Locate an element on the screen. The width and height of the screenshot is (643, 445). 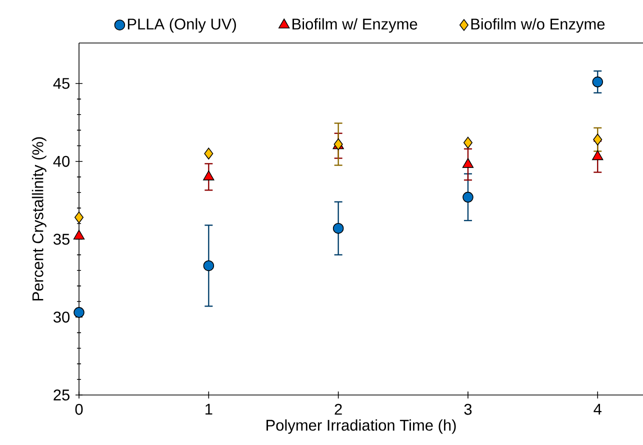
y-tick-label: 45 is located at coordinates (61, 83).